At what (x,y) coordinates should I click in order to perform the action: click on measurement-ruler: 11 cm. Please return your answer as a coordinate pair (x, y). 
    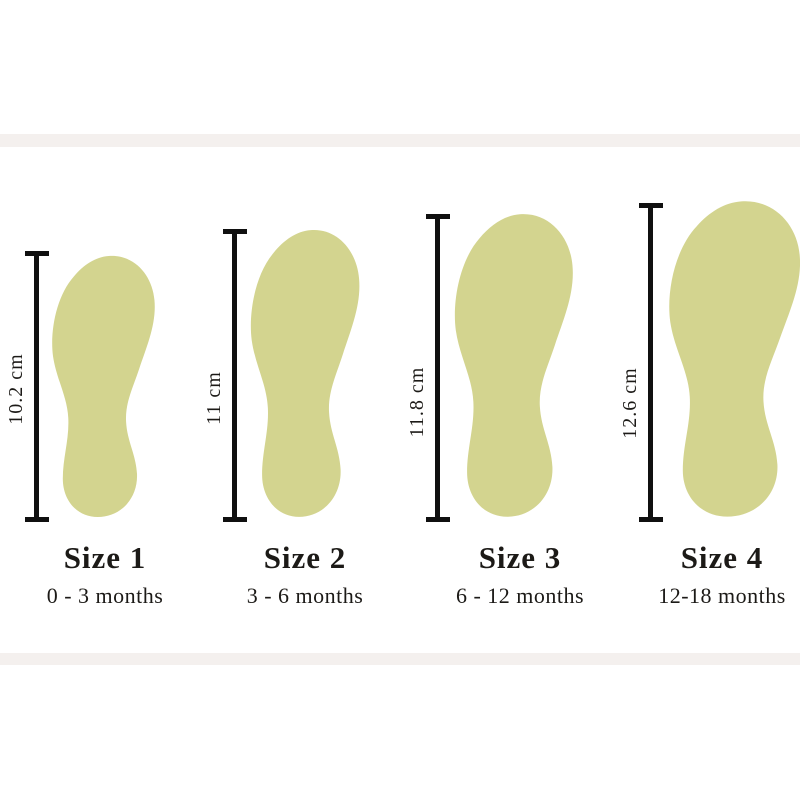
    Looking at the image, I should click on (220, 375).